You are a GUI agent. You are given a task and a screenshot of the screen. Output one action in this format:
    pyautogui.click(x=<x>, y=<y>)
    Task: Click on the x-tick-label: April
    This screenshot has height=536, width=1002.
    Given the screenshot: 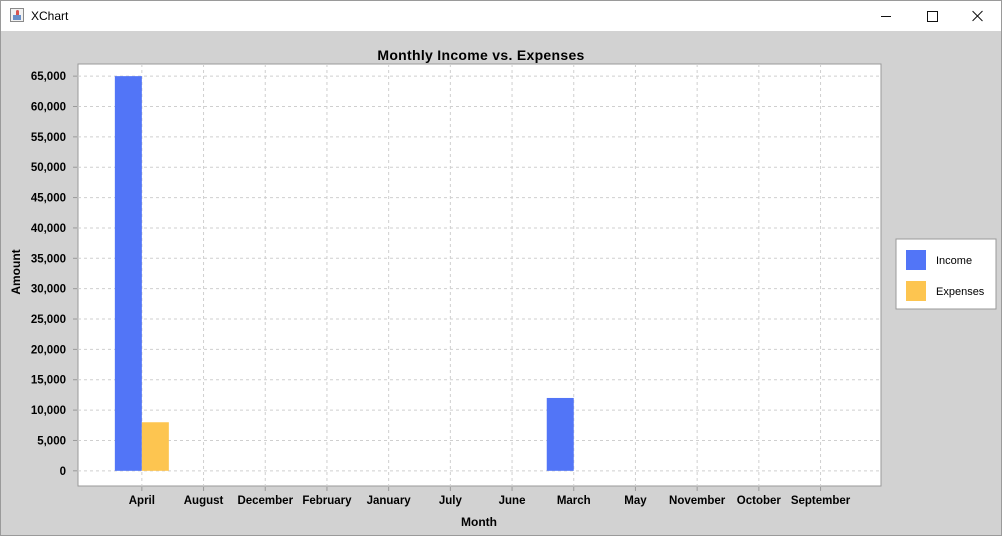 What is the action you would take?
    pyautogui.click(x=142, y=501)
    